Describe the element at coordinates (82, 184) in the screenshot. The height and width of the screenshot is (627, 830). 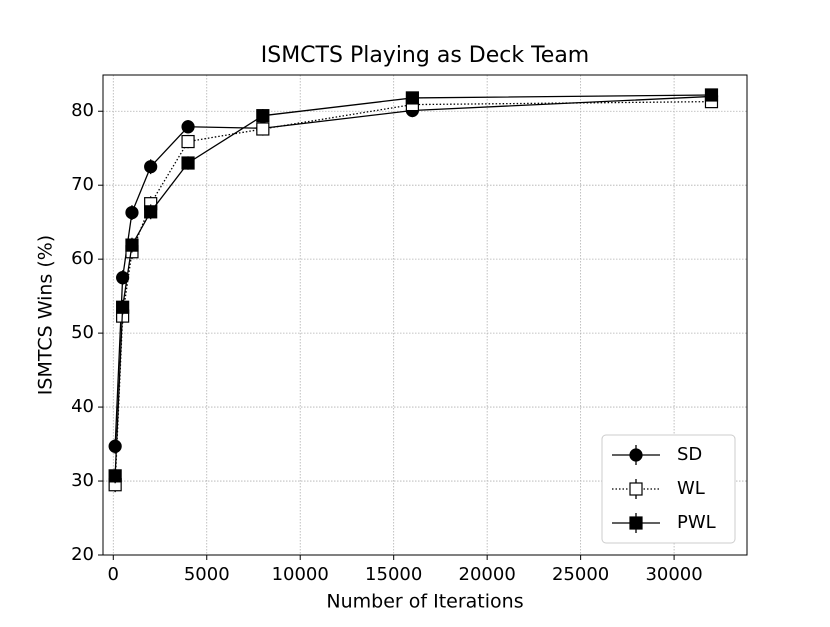
I see `y-tick-label: 70` at that location.